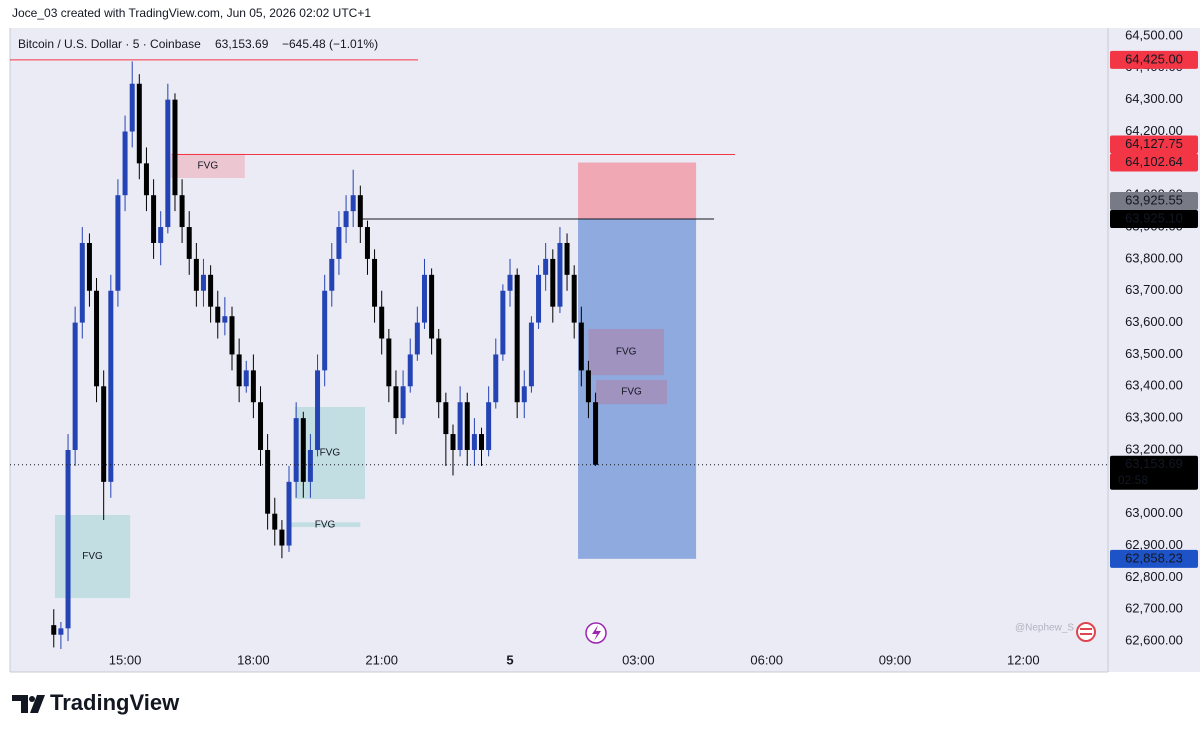  I want to click on price-tag-label: 64,127.75, so click(1154, 143).